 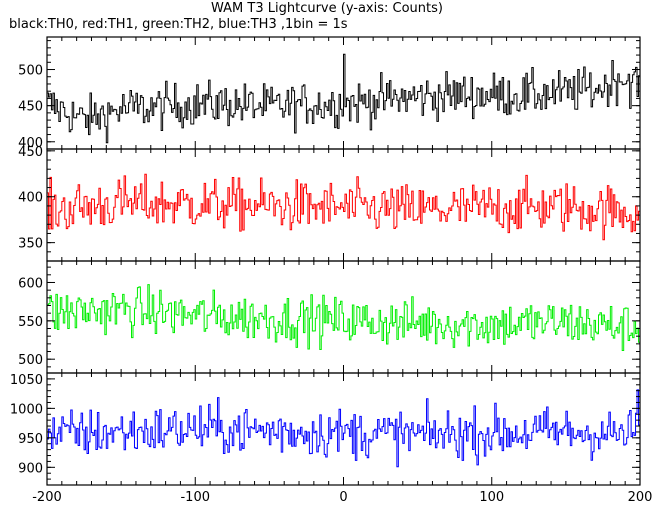 What do you see at coordinates (640, 497) in the screenshot?
I see `x-tick-label: 200` at bounding box center [640, 497].